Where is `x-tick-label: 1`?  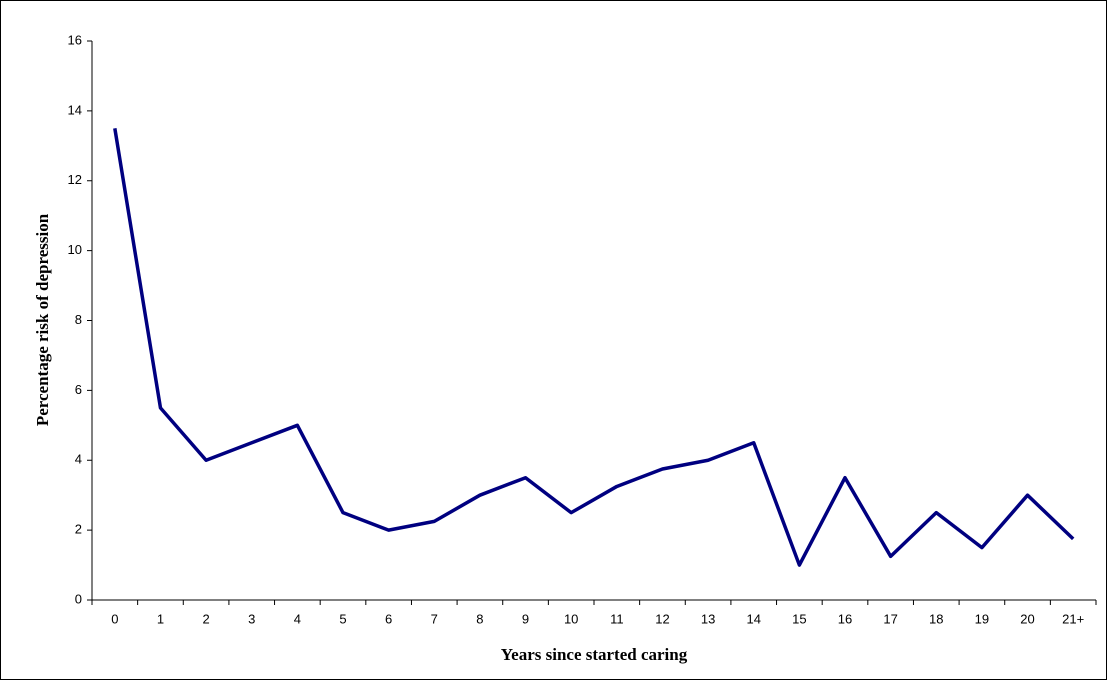
x-tick-label: 1 is located at coordinates (160, 618).